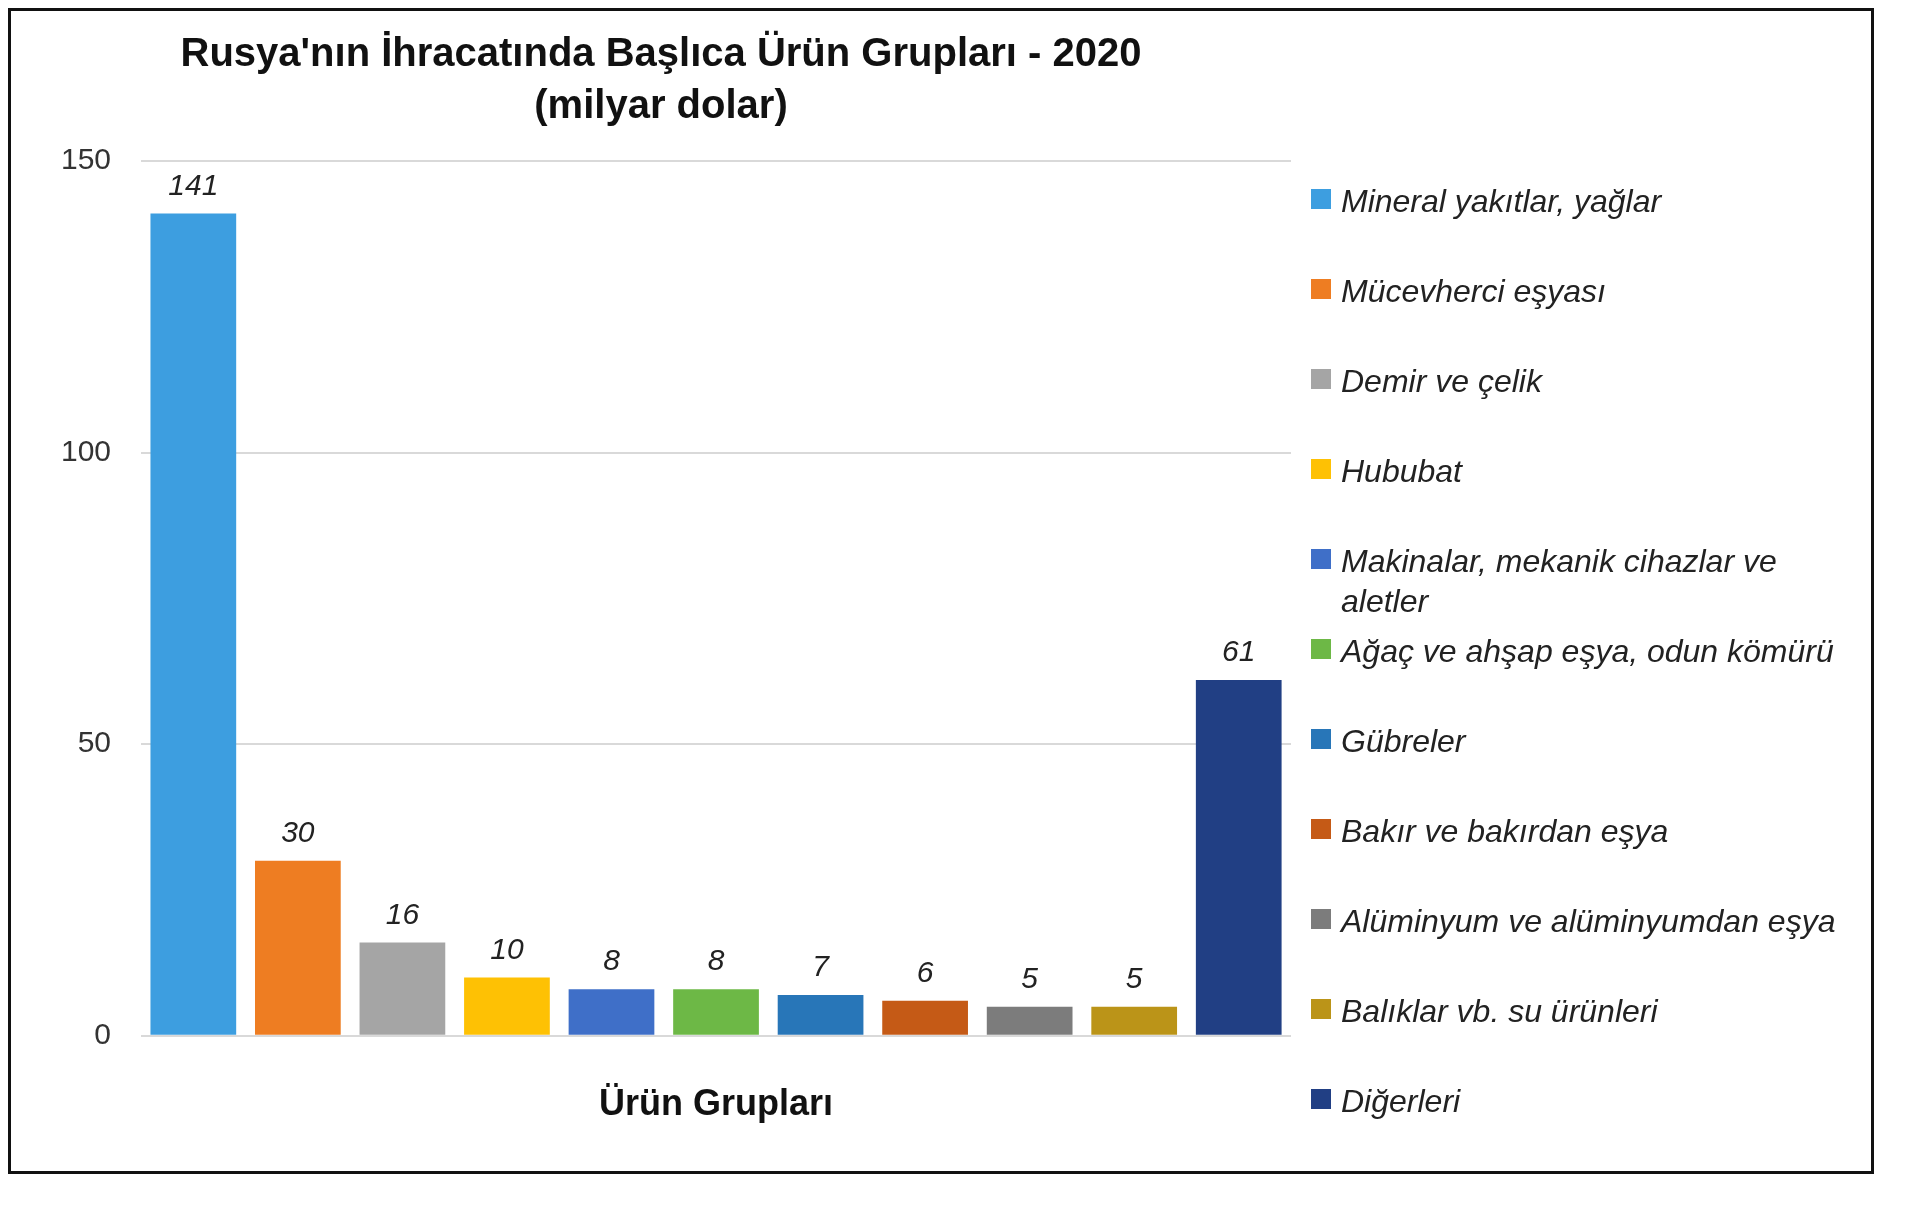  Describe the element at coordinates (94, 742) in the screenshot. I see `y-tick-label: 50` at that location.